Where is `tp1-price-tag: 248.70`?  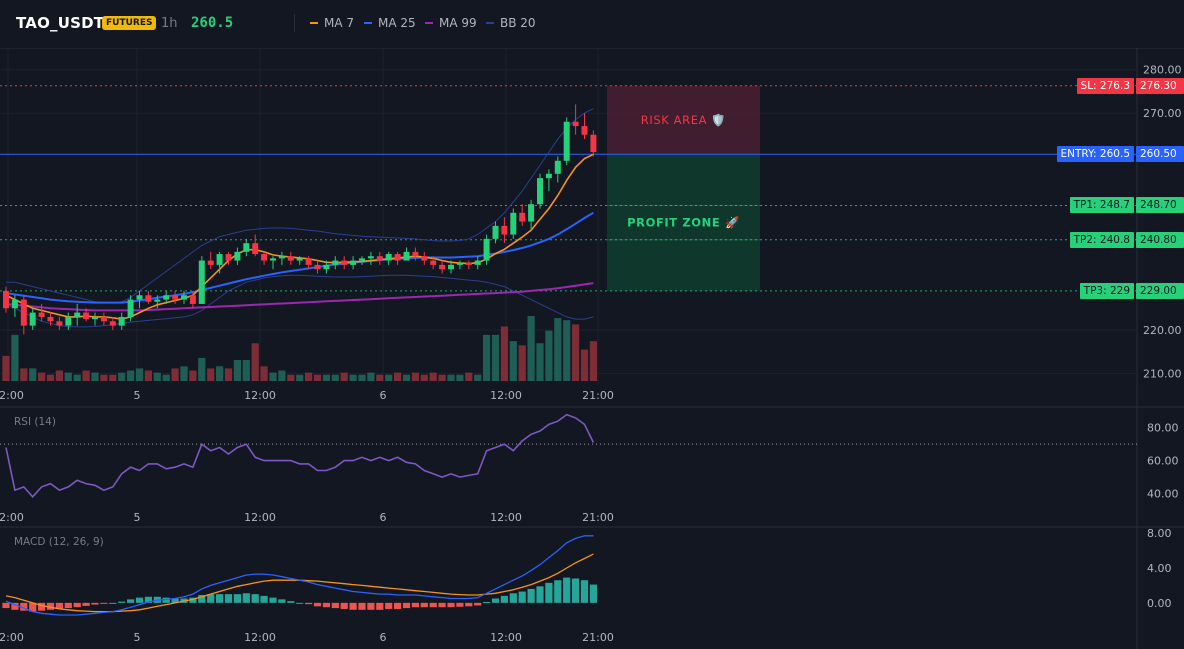 tp1-price-tag: 248.70 is located at coordinates (1160, 205).